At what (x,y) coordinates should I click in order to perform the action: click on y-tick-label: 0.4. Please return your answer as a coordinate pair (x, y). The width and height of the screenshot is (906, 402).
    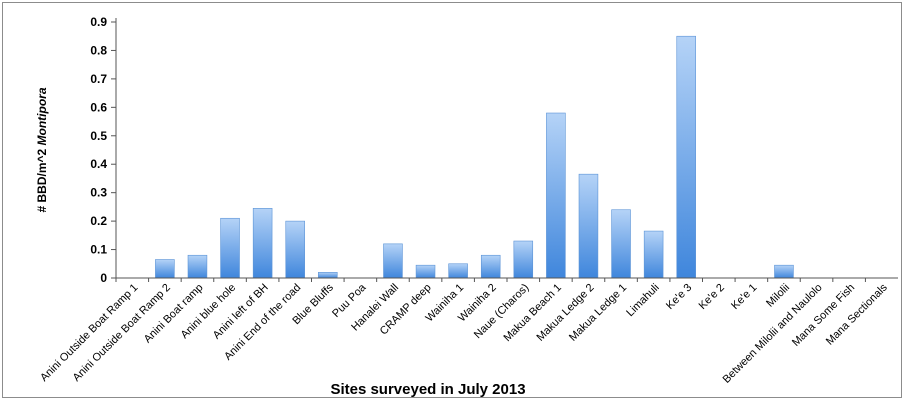
    Looking at the image, I should click on (98, 164).